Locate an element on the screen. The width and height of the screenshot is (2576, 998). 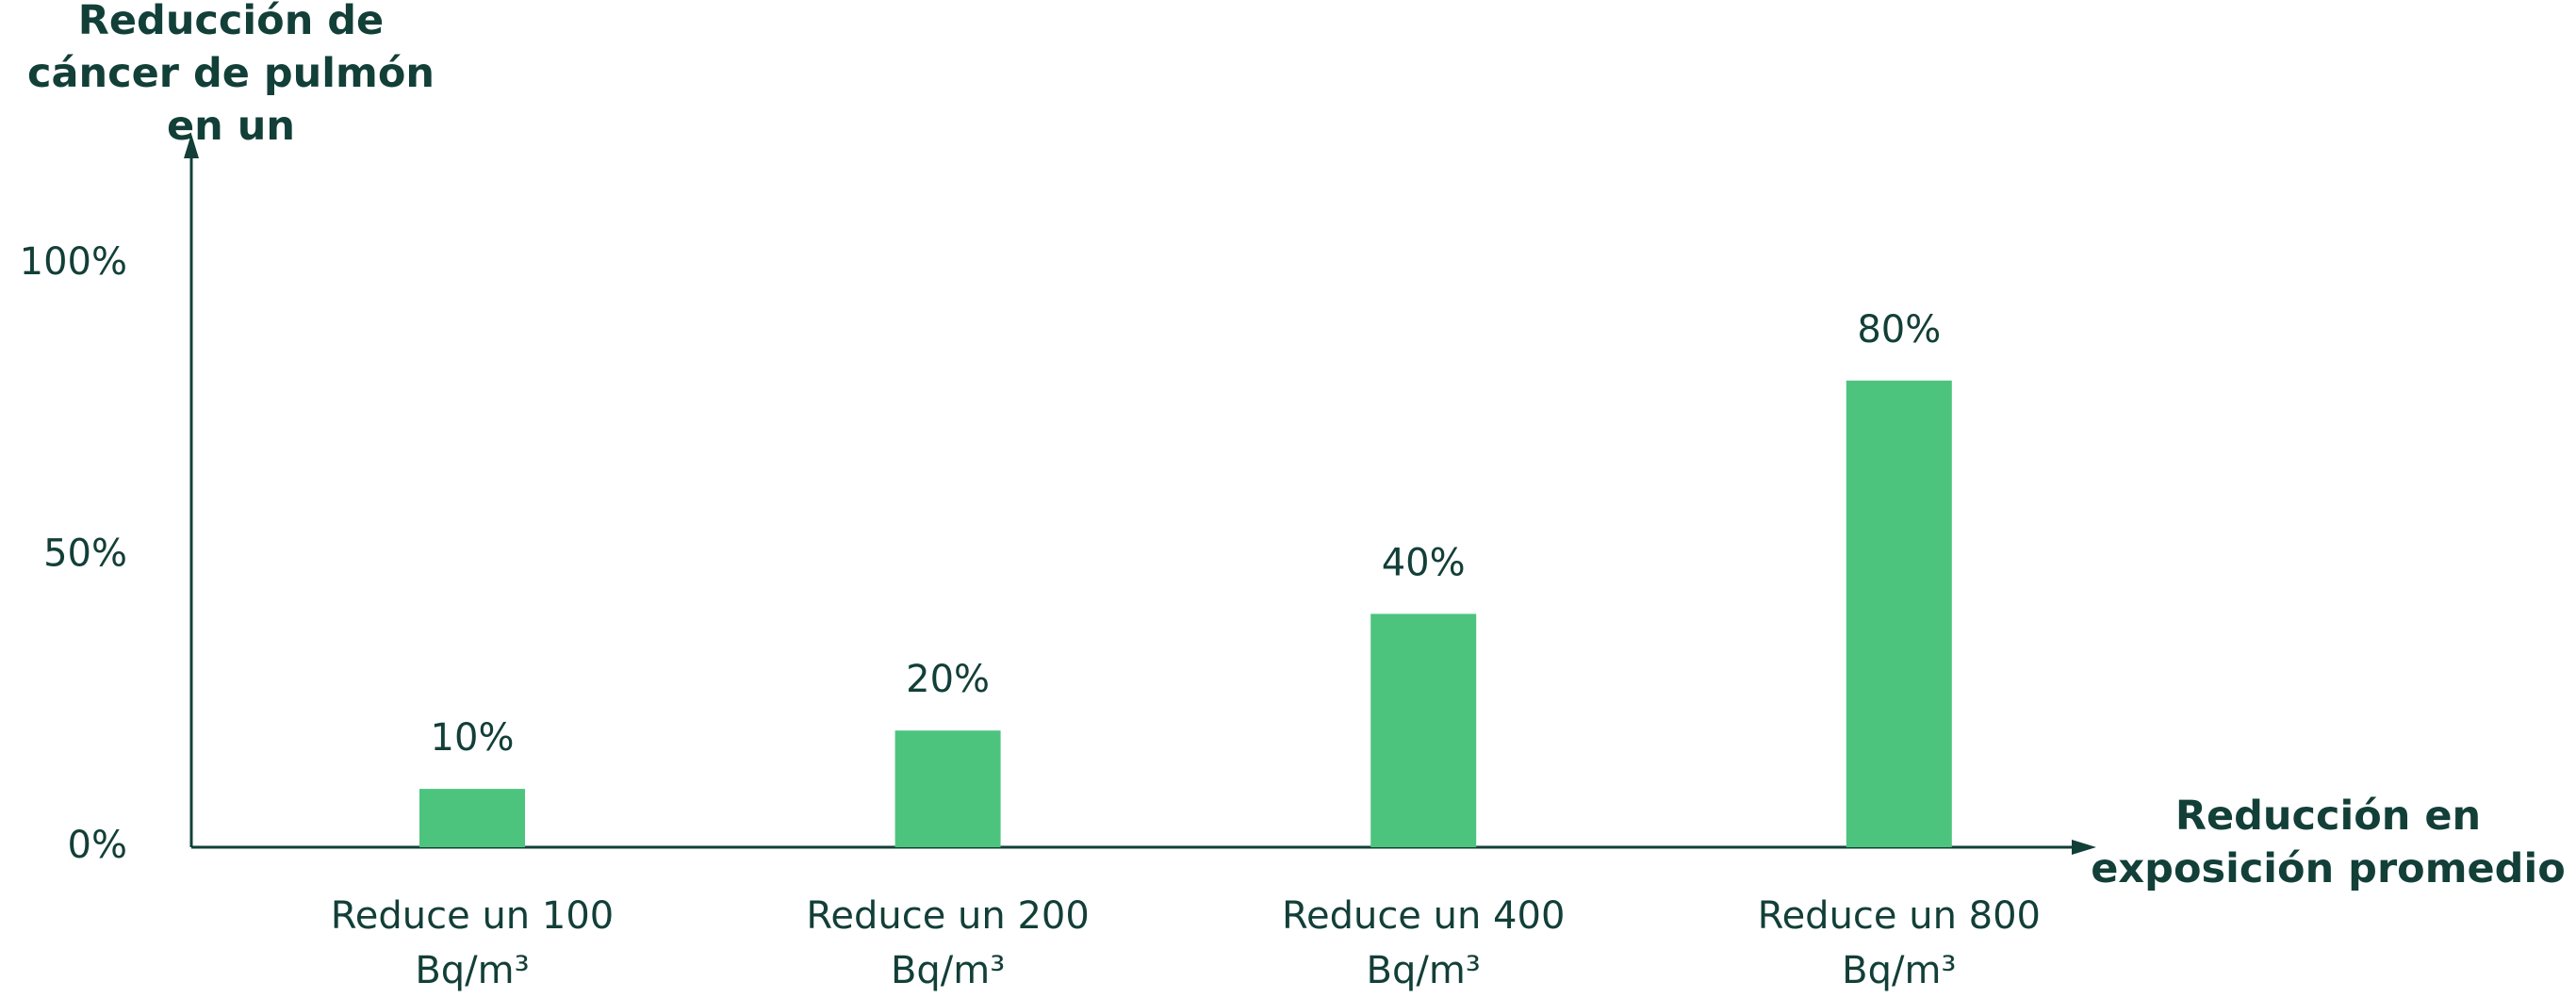
y-axis-arrow is located at coordinates (191, 146).